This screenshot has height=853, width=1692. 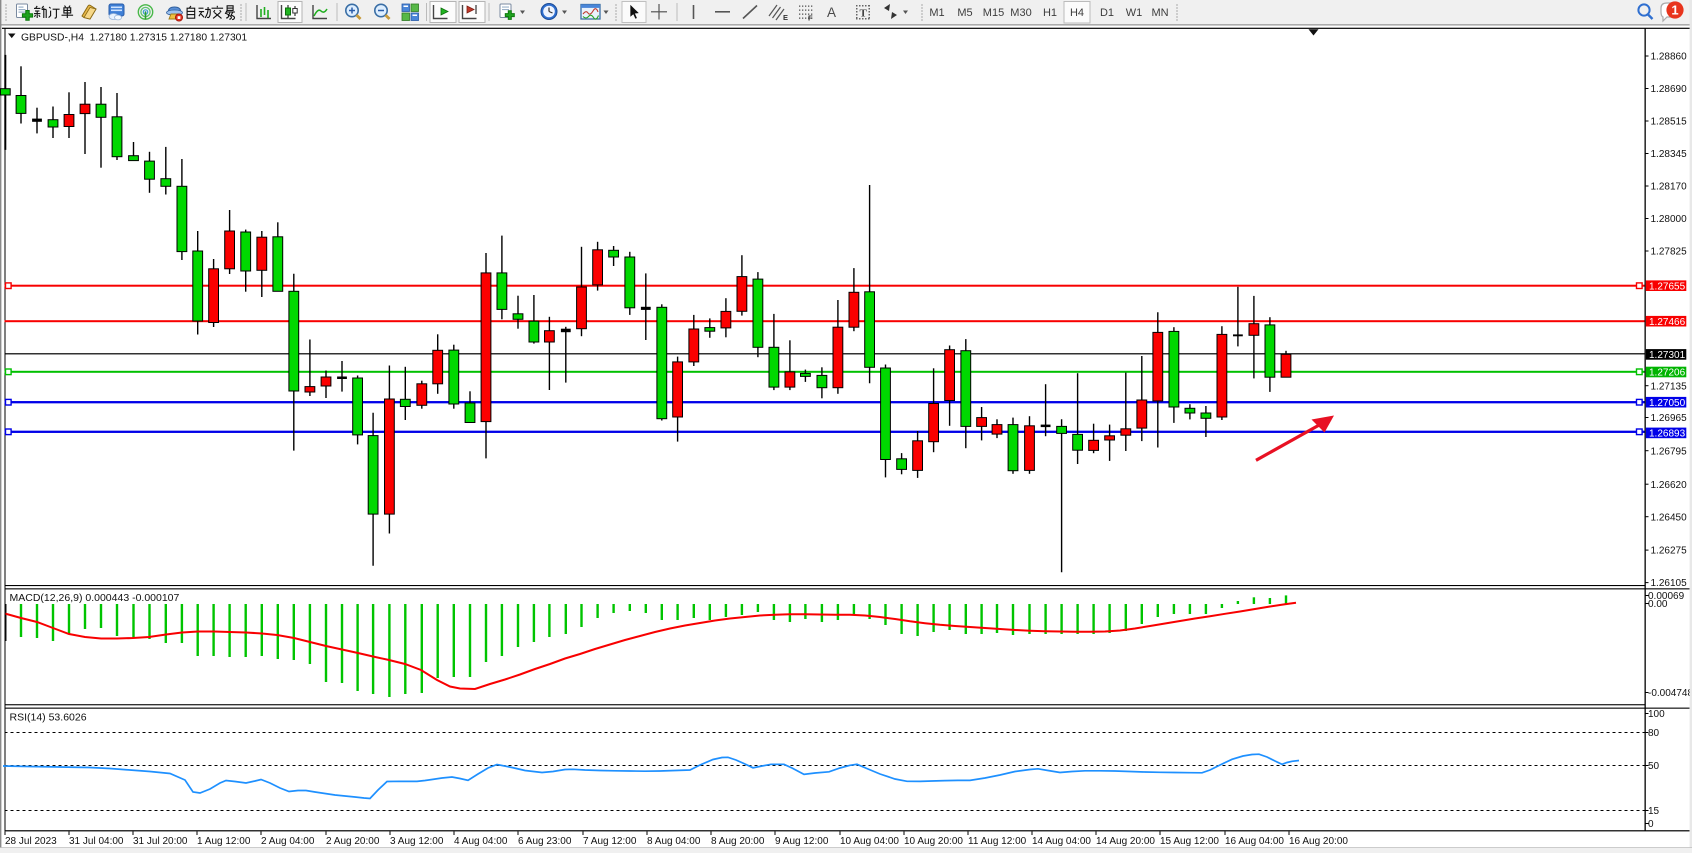 I want to click on svg-text: 10 Aug 20:00, so click(x=933, y=841).